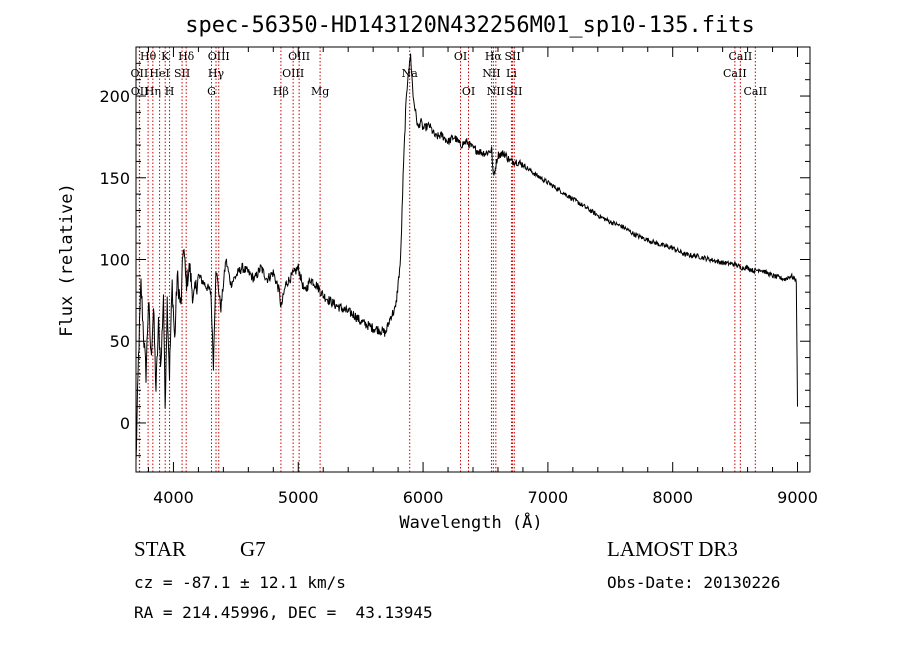 This screenshot has width=900, height=649. I want to click on x-tick-label: 6000, so click(423, 497).